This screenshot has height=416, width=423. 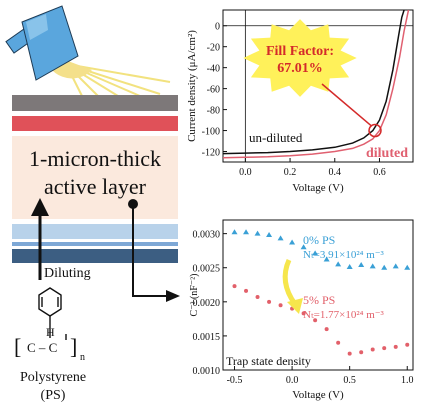 What do you see at coordinates (42, 43) in the screenshot?
I see `lamp-icon` at bounding box center [42, 43].